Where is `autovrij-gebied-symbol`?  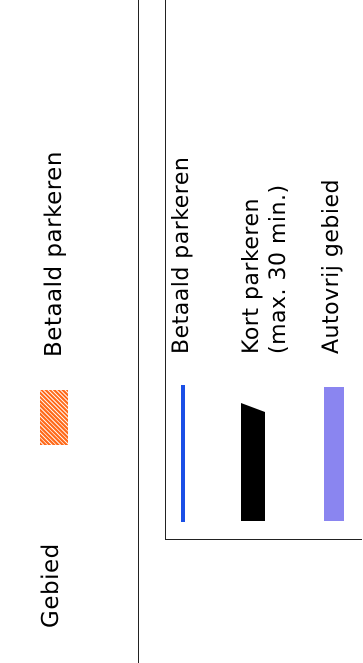 autovrij-gebied-symbol is located at coordinates (334, 454).